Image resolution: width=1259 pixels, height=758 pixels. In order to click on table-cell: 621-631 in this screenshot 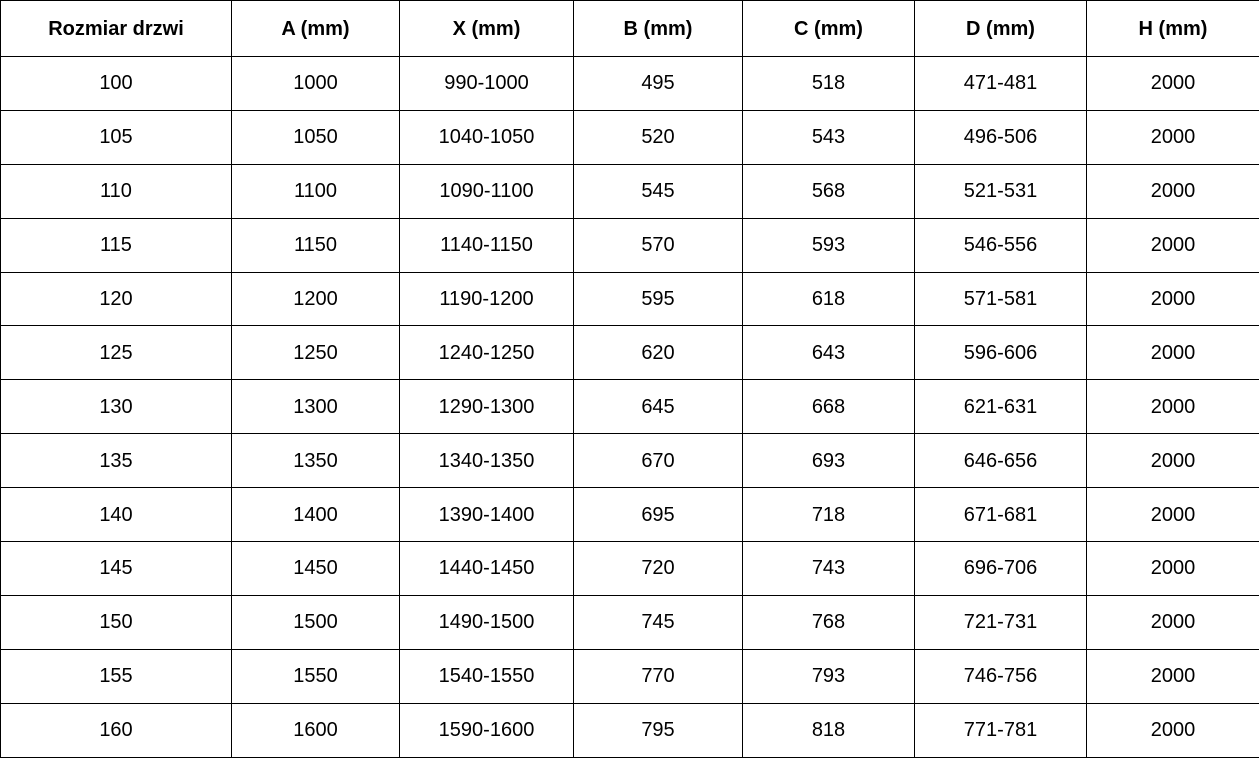, I will do `click(1001, 407)`.